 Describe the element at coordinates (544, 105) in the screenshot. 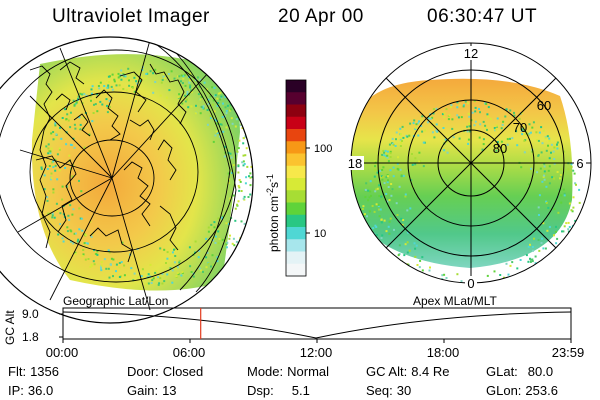

I see `mlat-label-60: 60` at that location.